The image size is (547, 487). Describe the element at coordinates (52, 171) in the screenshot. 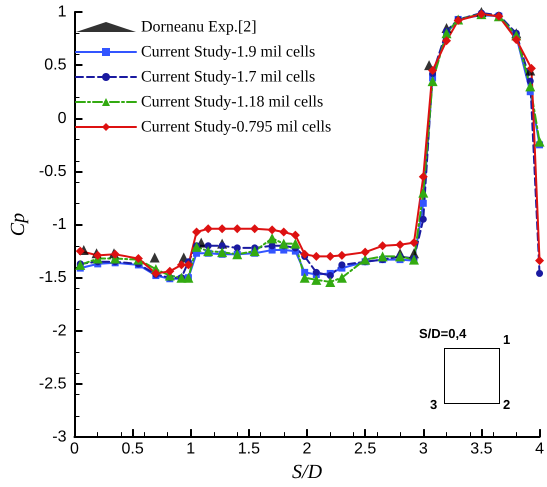

I see `y-tick-label: -0.5` at that location.